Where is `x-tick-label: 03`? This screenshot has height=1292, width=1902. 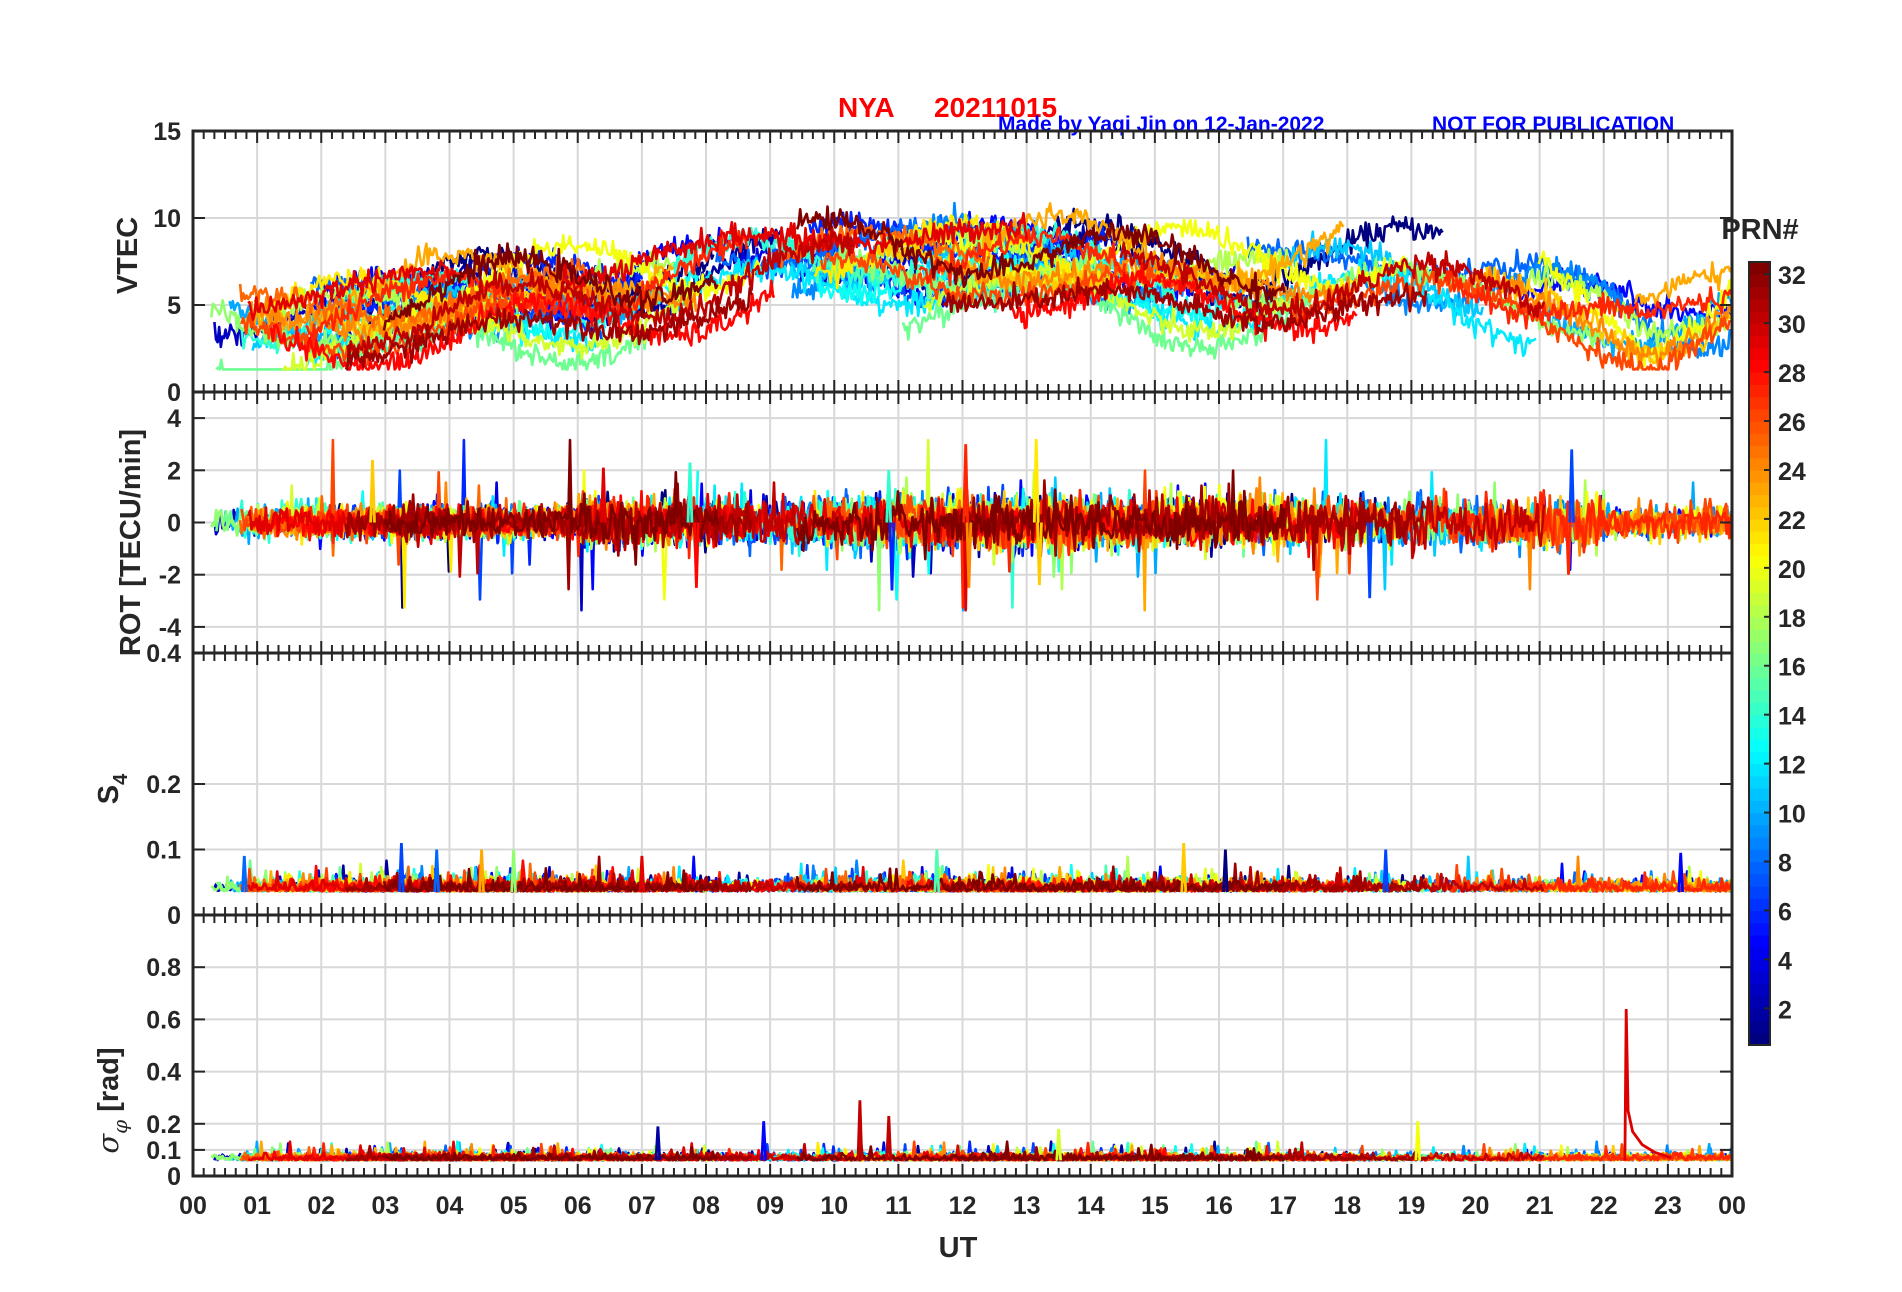
x-tick-label: 03 is located at coordinates (385, 1206).